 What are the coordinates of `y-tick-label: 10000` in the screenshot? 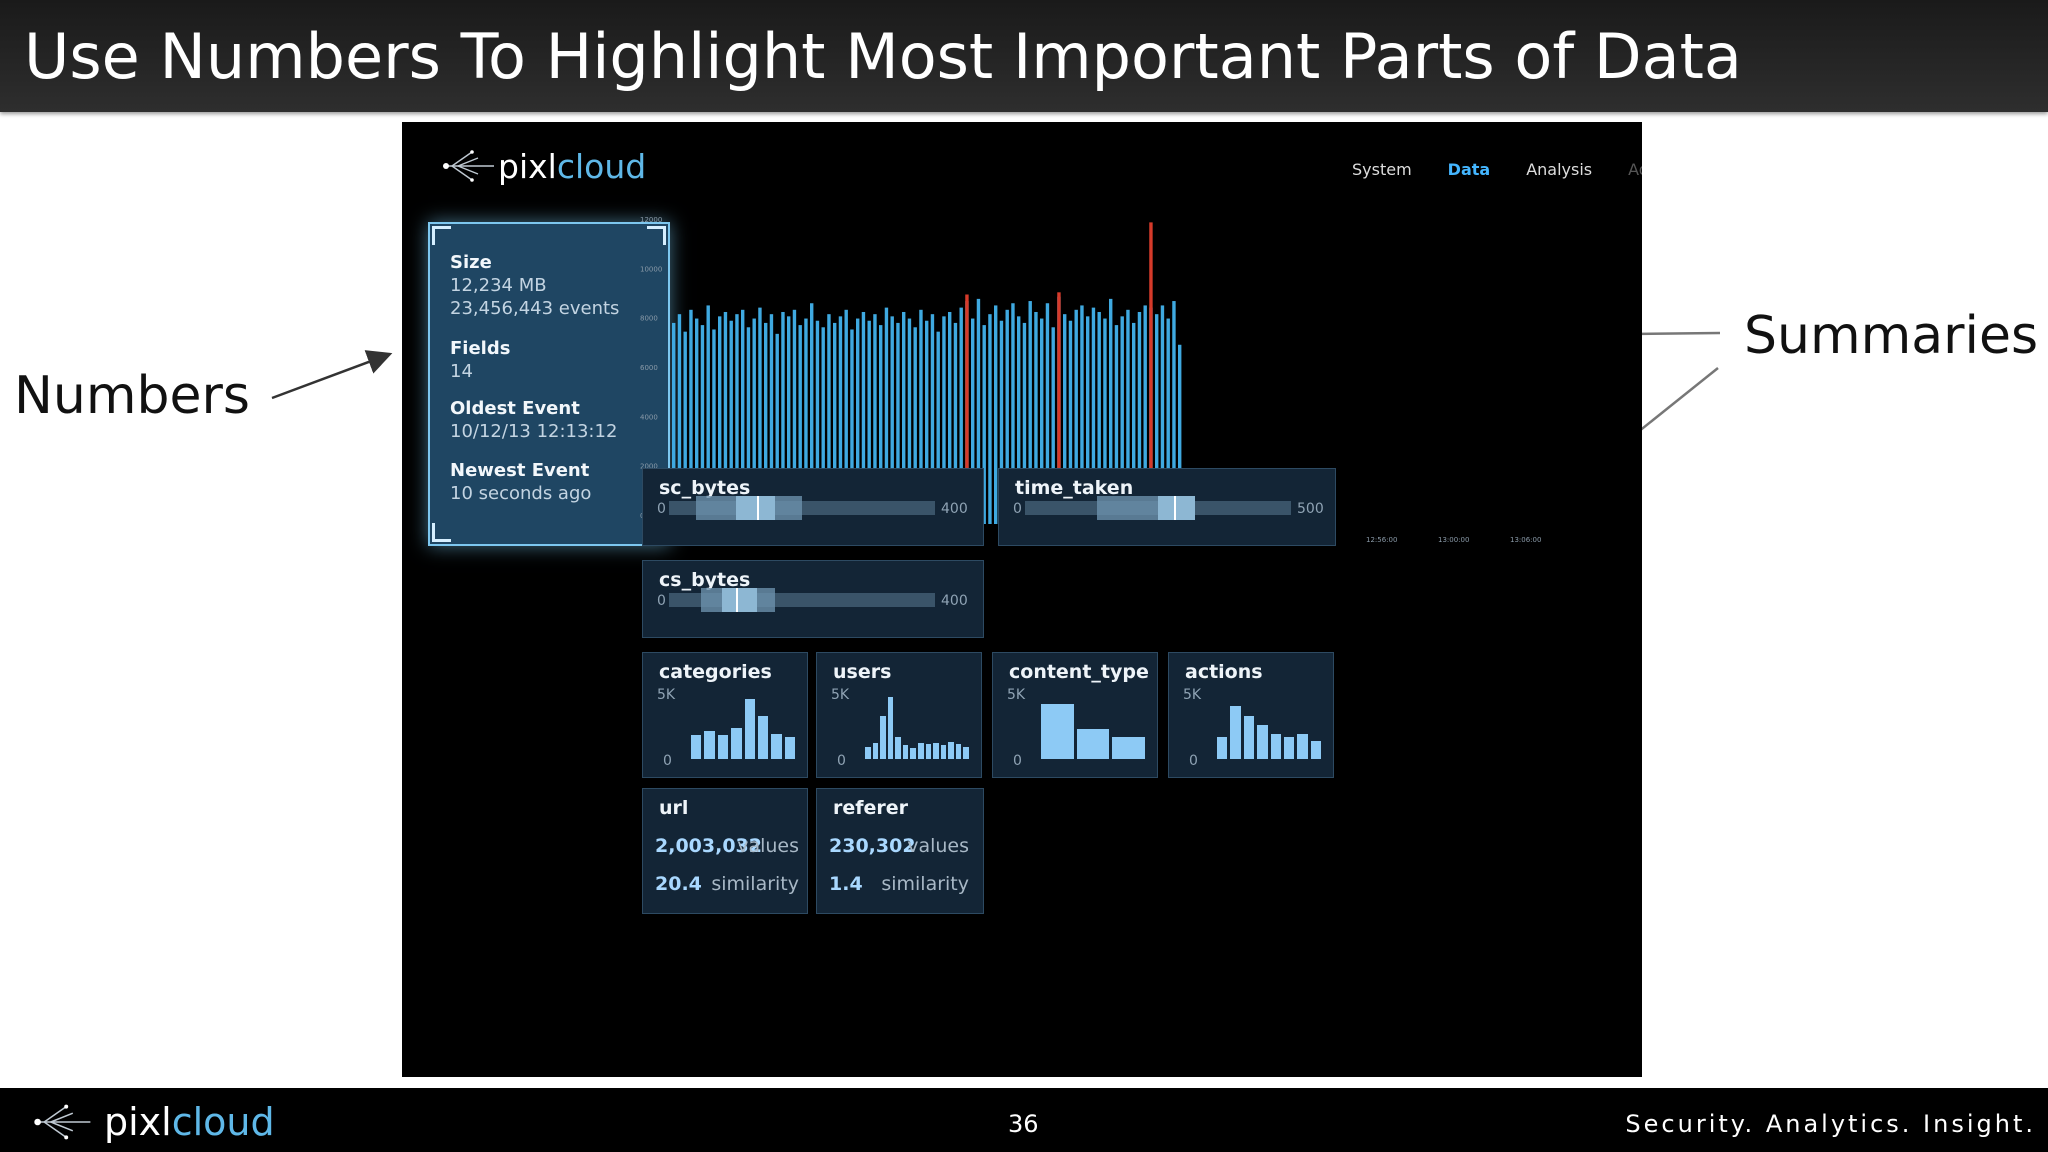 It's located at (651, 269).